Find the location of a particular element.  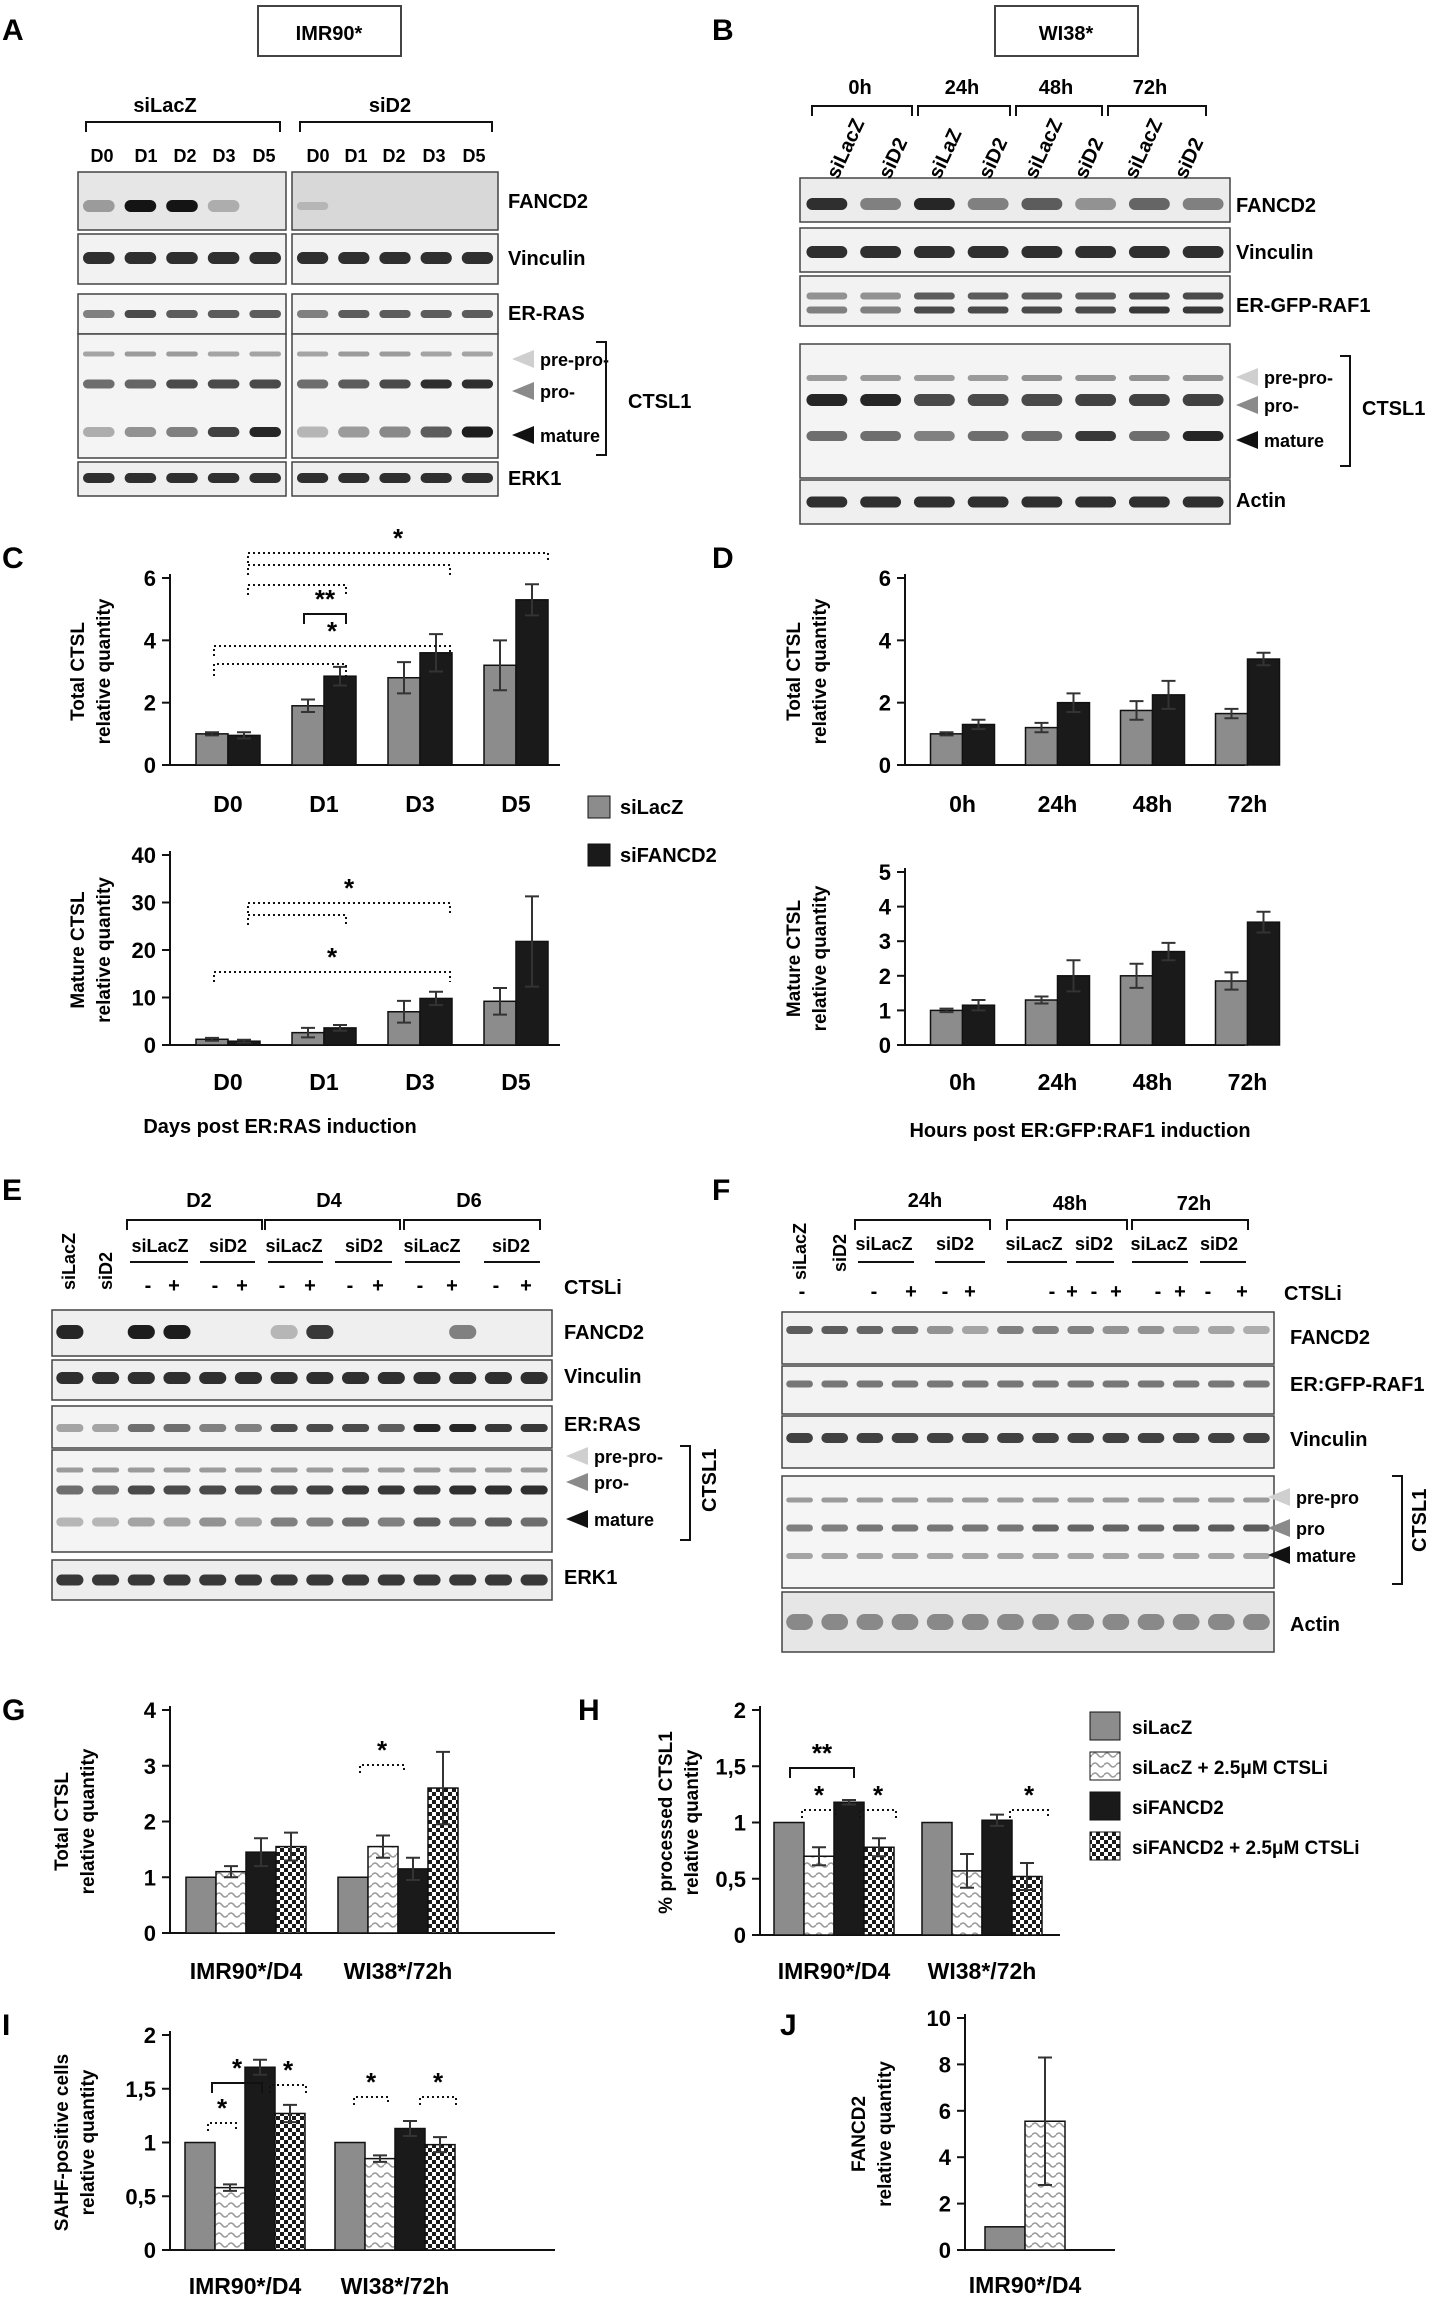

panel-letter-e: E is located at coordinates (12, 1190).